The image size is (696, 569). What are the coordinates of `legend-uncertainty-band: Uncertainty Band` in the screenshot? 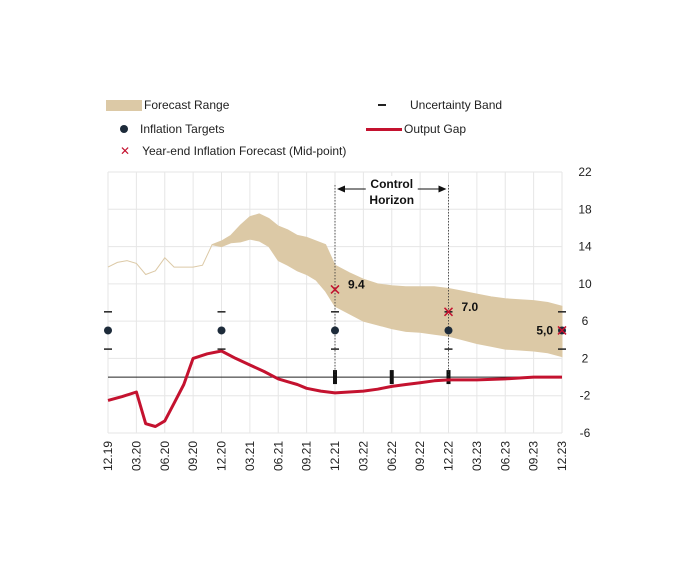 It's located at (440, 105).